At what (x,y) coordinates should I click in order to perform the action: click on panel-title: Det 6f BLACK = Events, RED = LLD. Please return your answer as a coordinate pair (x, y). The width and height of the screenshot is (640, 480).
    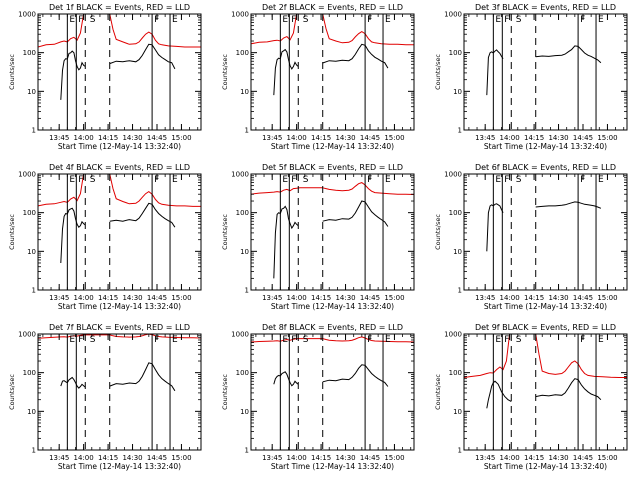
    Looking at the image, I should click on (545, 167).